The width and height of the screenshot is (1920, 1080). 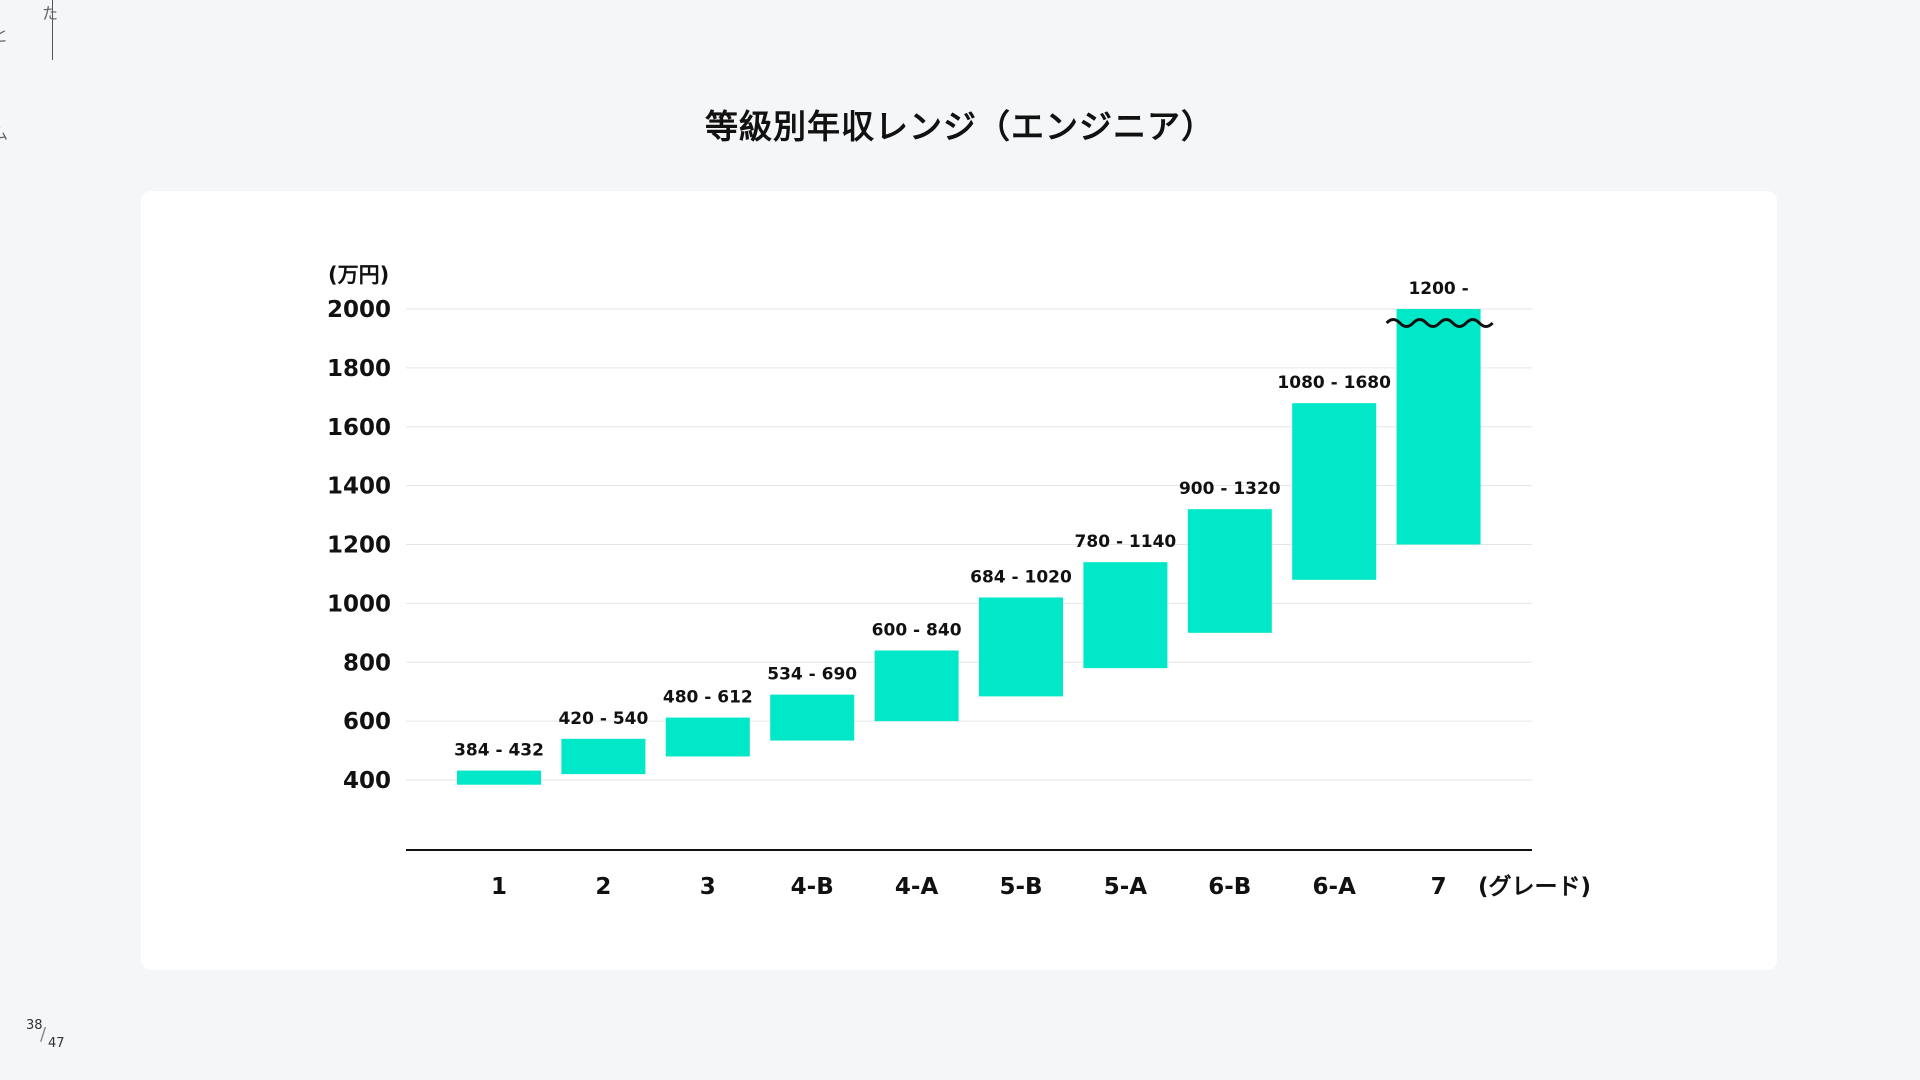 What do you see at coordinates (359, 487) in the screenshot?
I see `y-tick-label: 1400` at bounding box center [359, 487].